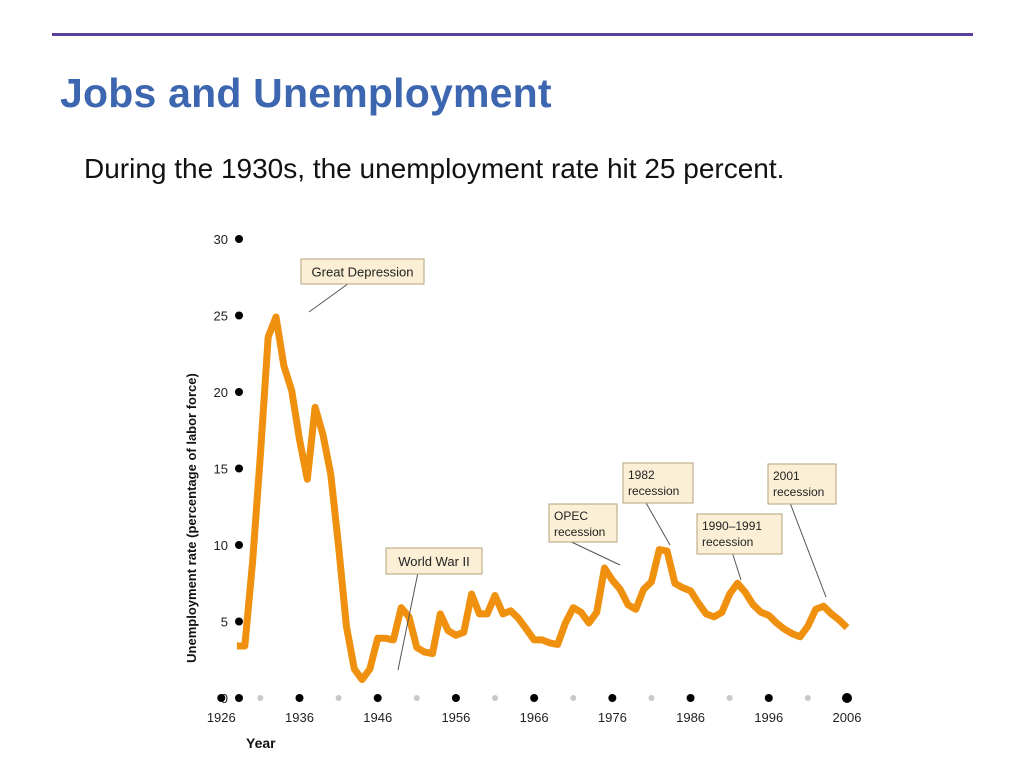 The image size is (1024, 768). Describe the element at coordinates (224, 622) in the screenshot. I see `y-tick-label: 5` at that location.